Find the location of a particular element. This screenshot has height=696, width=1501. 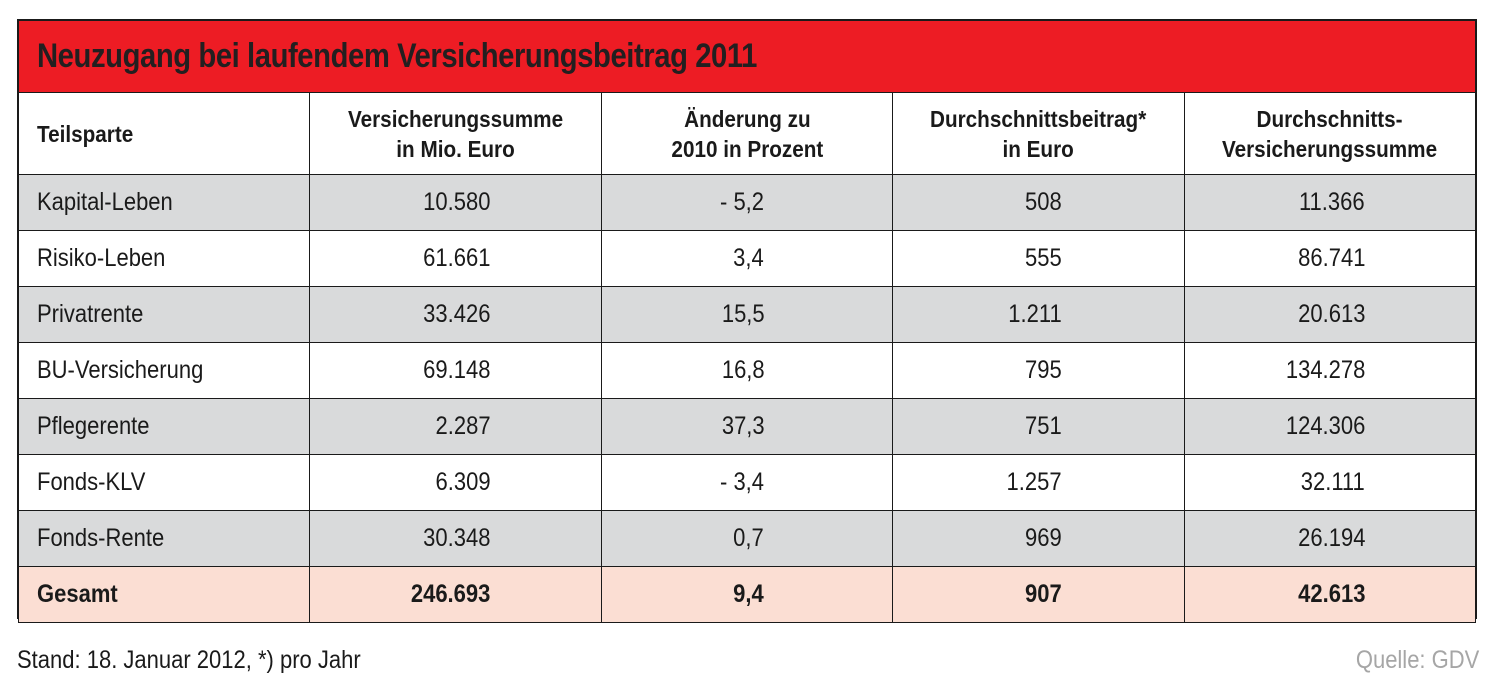

cell-text: 20.613 is located at coordinates (1331, 314).